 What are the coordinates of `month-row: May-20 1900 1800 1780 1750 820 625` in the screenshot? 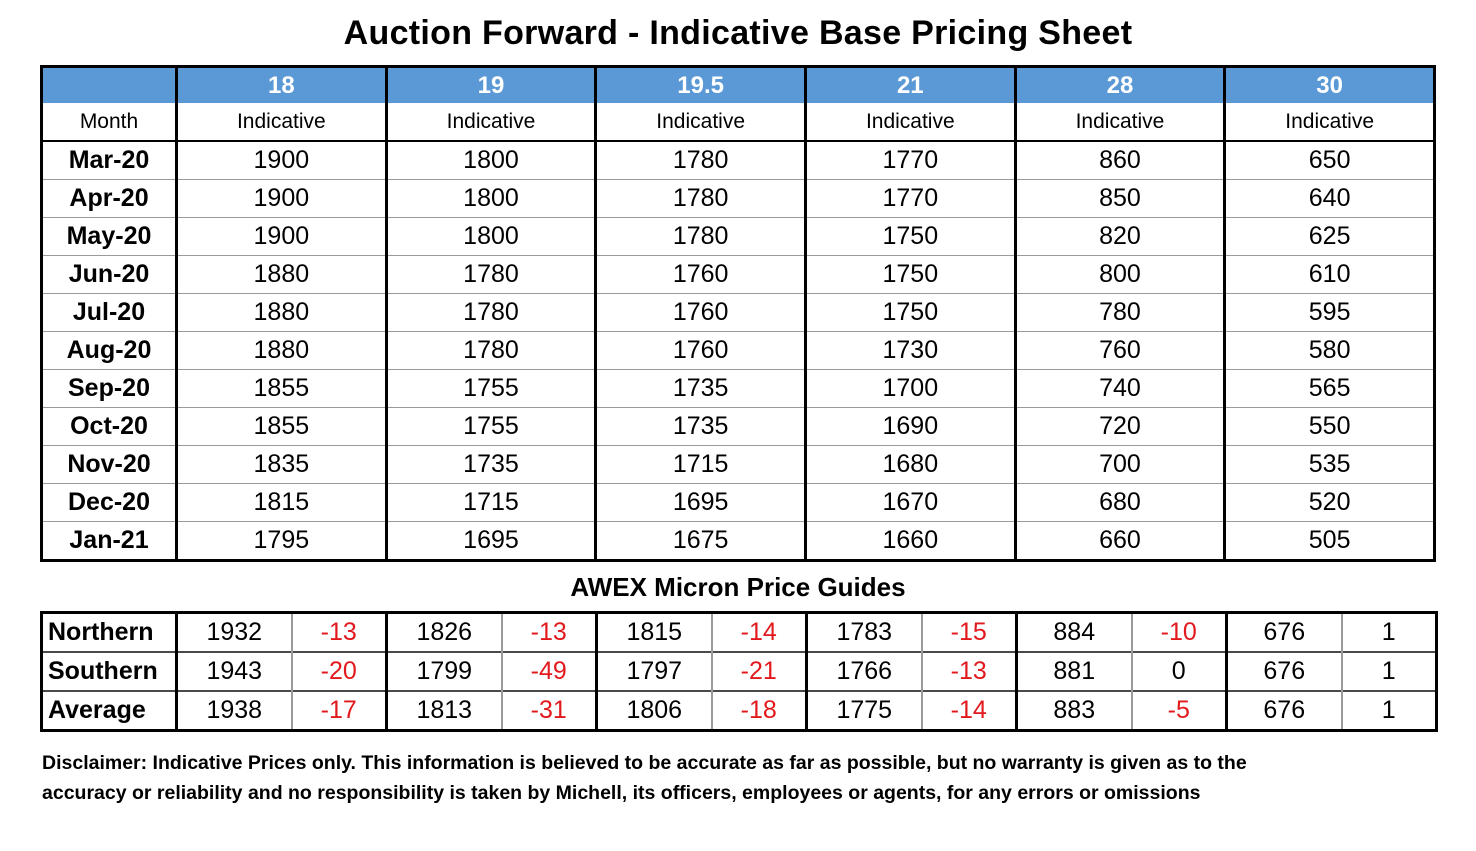 It's located at (737, 236).